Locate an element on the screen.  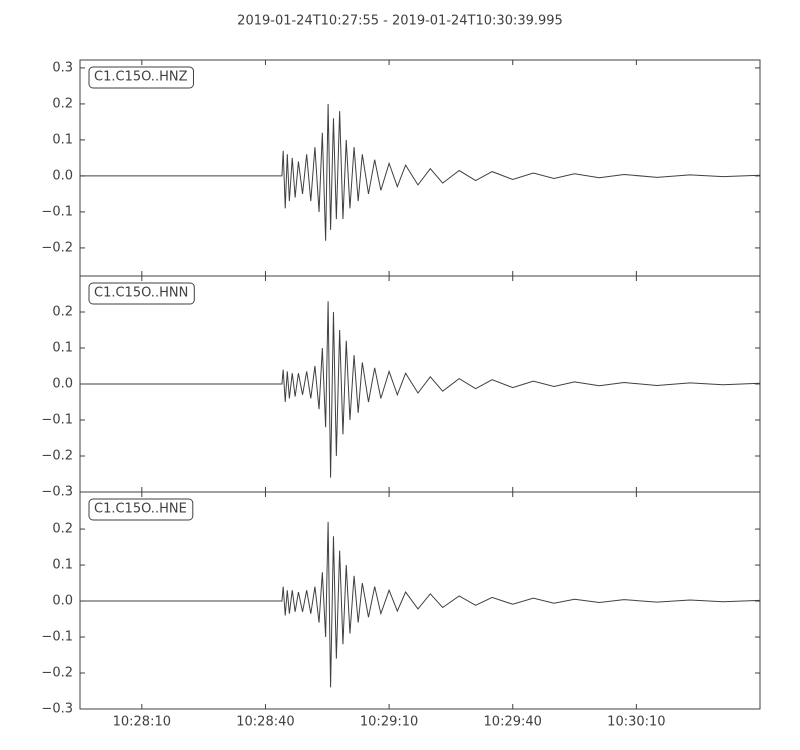
trace-label: C1.C15O..HNZ is located at coordinates (141, 77).